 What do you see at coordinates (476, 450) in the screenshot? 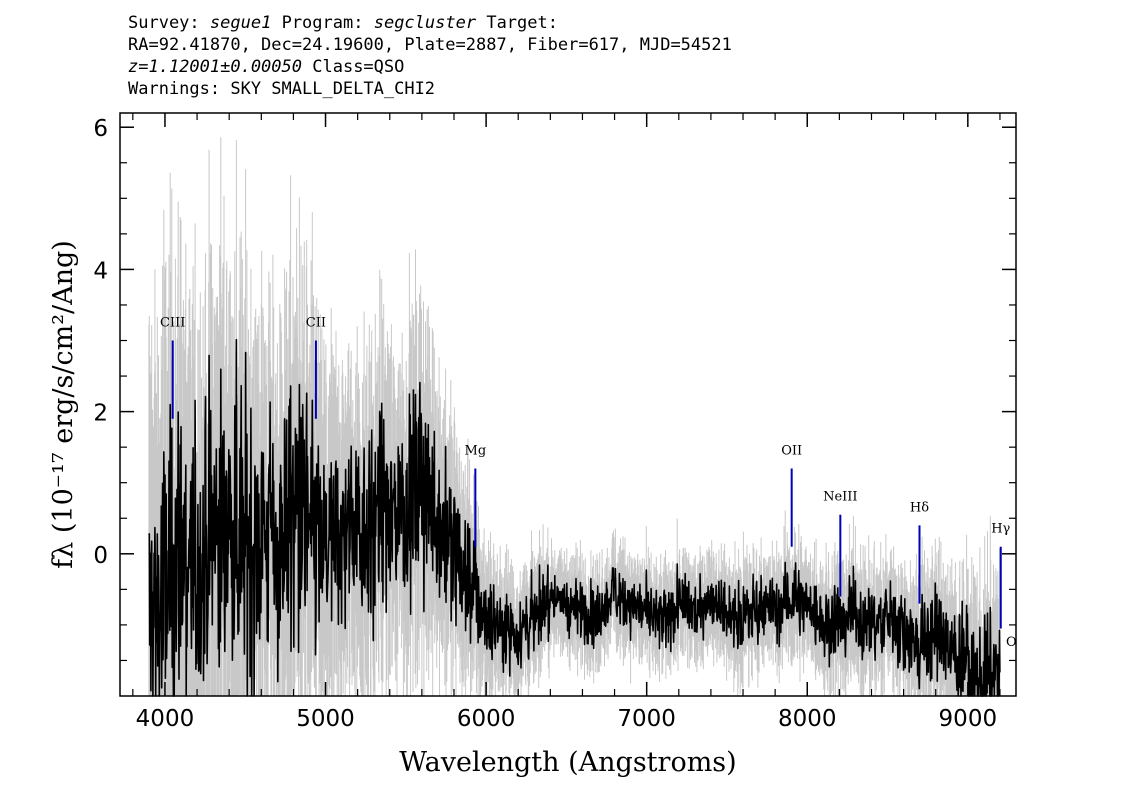
I see `line-marker-label: Mg` at bounding box center [476, 450].